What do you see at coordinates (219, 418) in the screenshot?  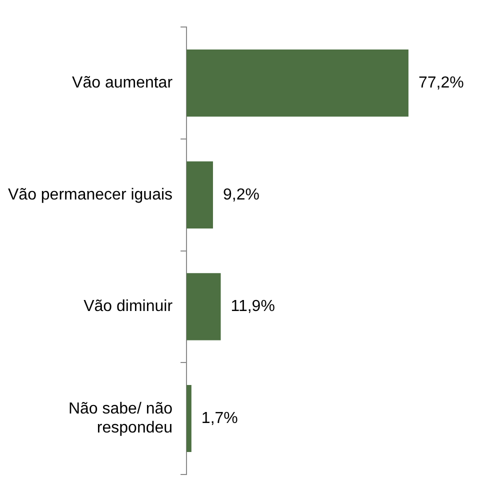 I see `data-label: 1,7%` at bounding box center [219, 418].